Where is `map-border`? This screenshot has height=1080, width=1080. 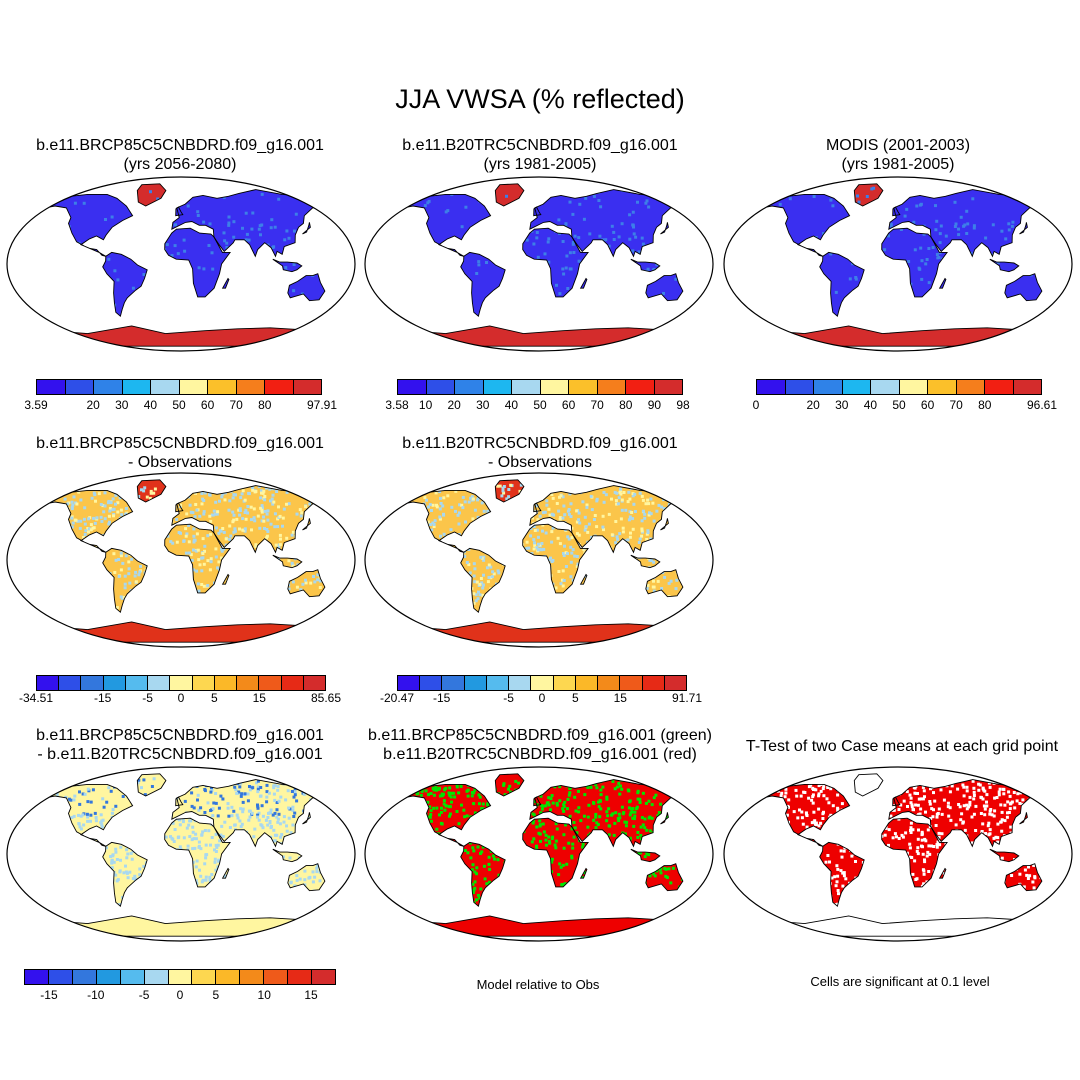 map-border is located at coordinates (181, 560).